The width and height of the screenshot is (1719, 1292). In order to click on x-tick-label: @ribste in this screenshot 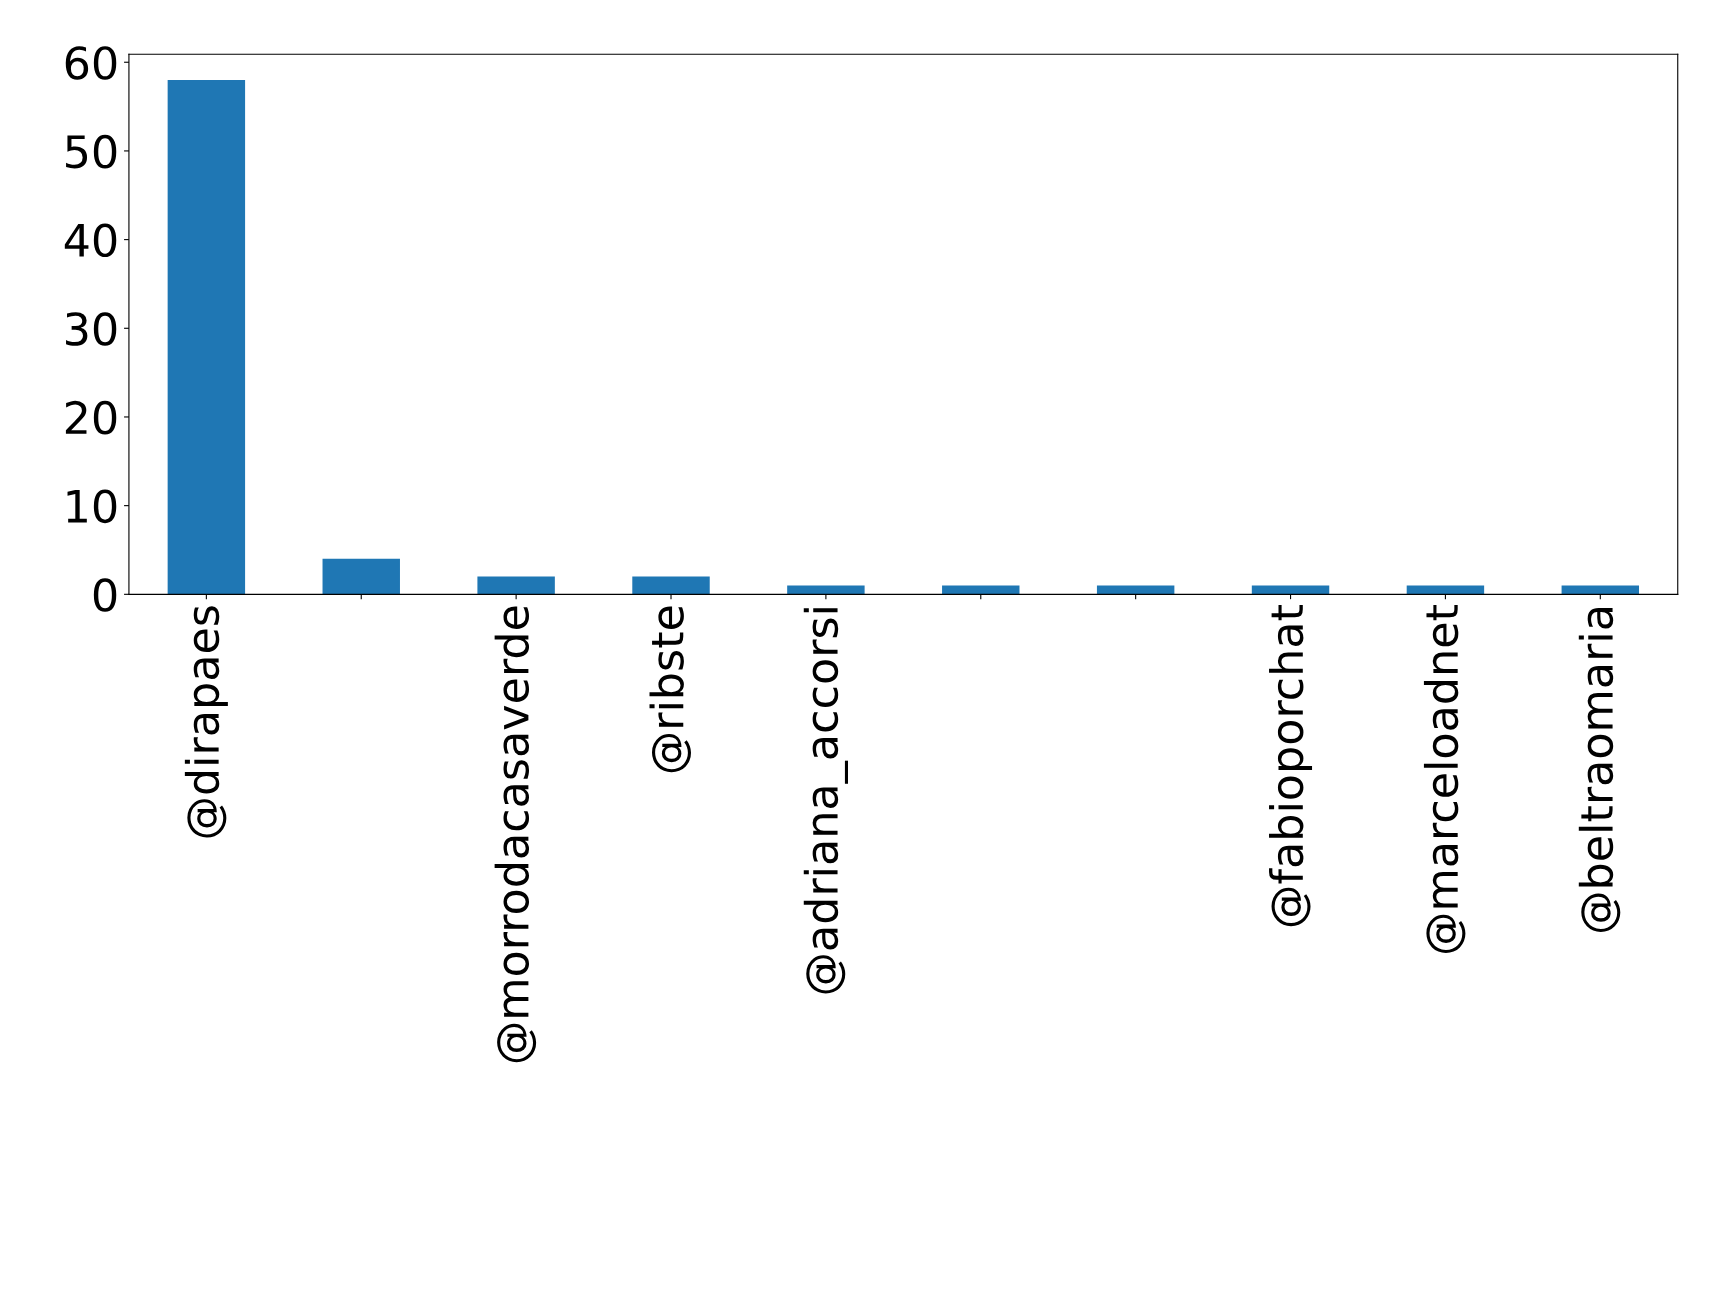, I will do `click(670, 689)`.